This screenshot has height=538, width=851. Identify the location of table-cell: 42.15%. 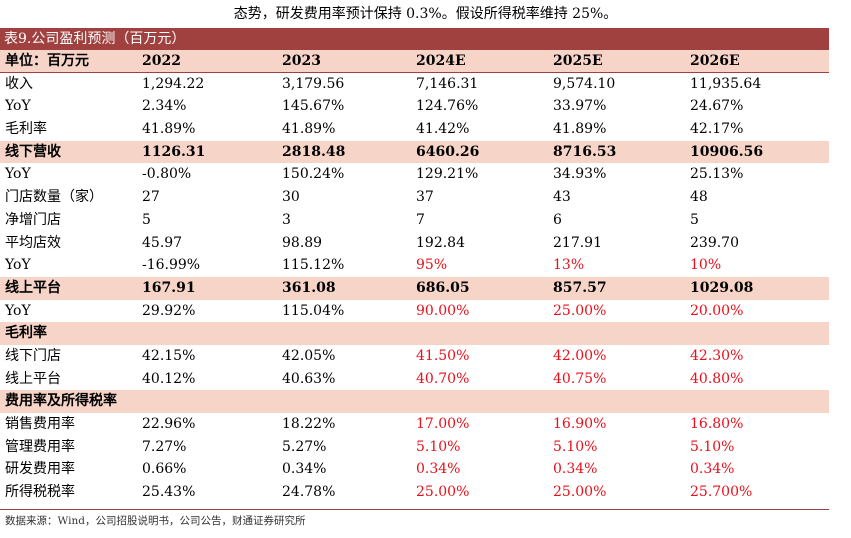
(169, 355).